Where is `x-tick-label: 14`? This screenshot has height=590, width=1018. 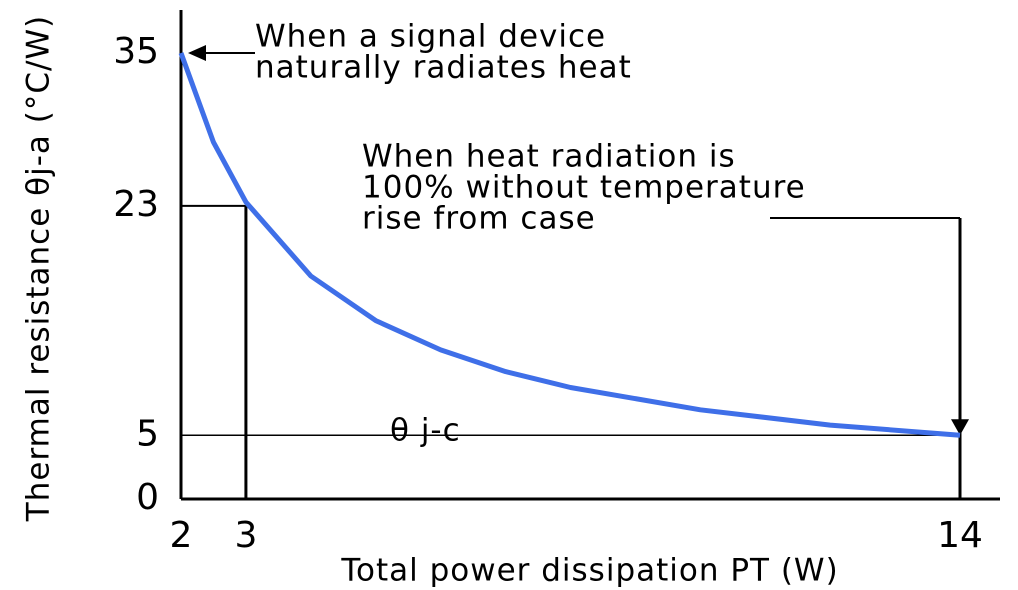 x-tick-label: 14 is located at coordinates (960, 535).